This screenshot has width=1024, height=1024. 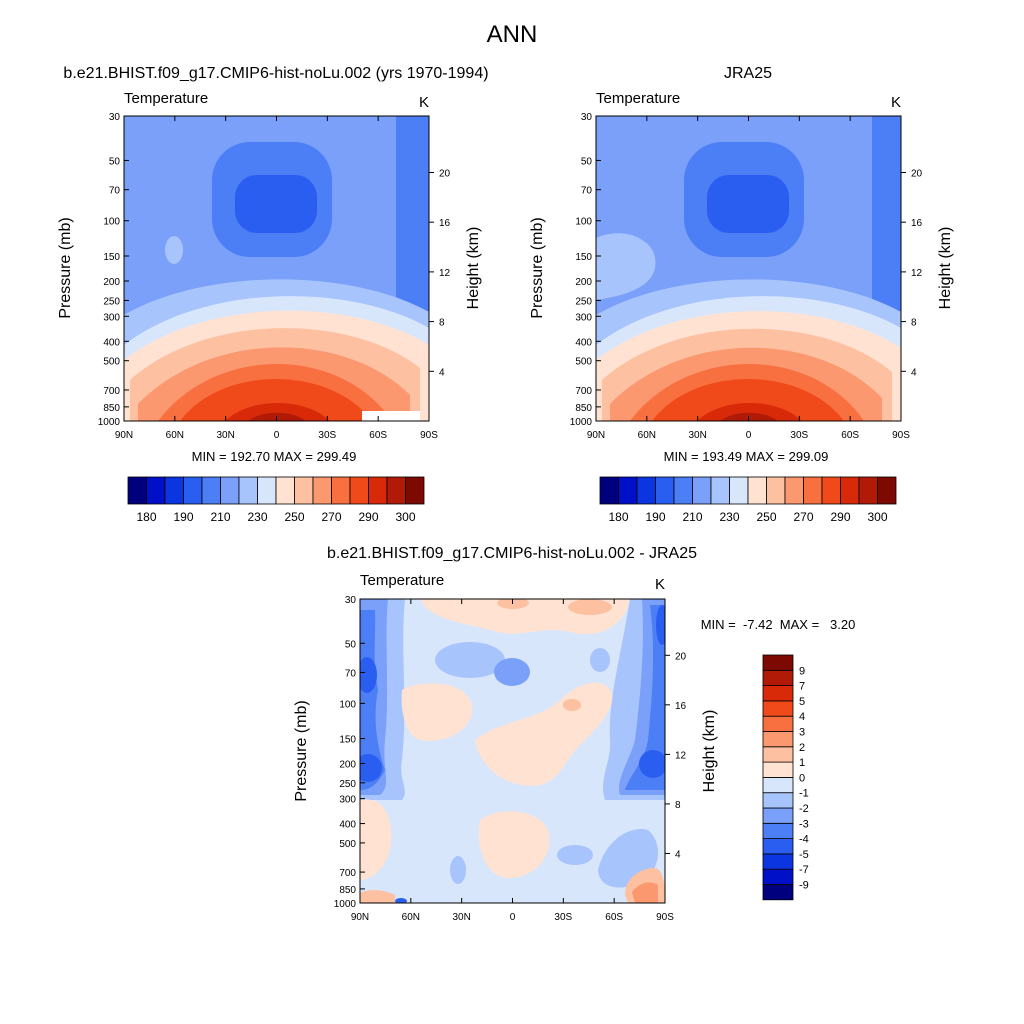 What do you see at coordinates (778, 624) in the screenshot?
I see `stats-label: MIN = -7.42 MAX = 3.20` at bounding box center [778, 624].